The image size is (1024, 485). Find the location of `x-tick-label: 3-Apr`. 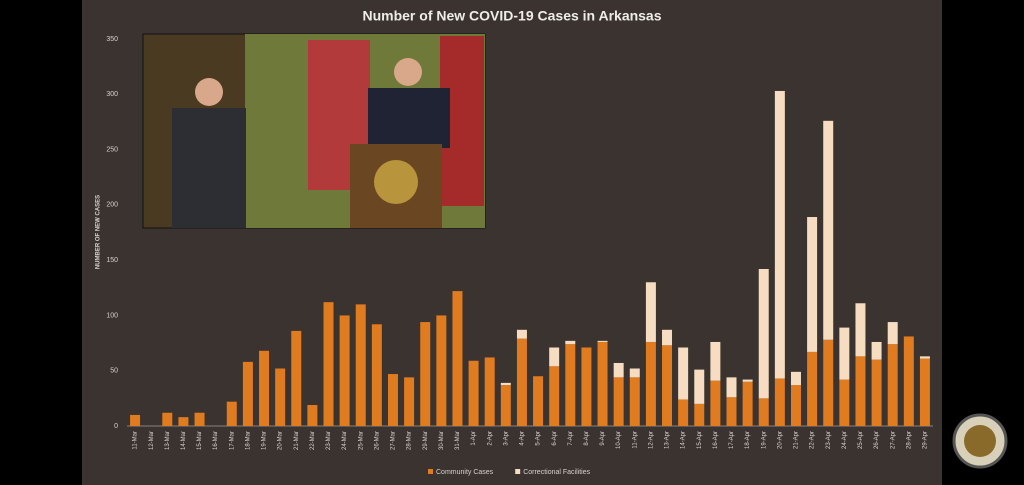

x-tick-label: 3-Apr is located at coordinates (506, 438).